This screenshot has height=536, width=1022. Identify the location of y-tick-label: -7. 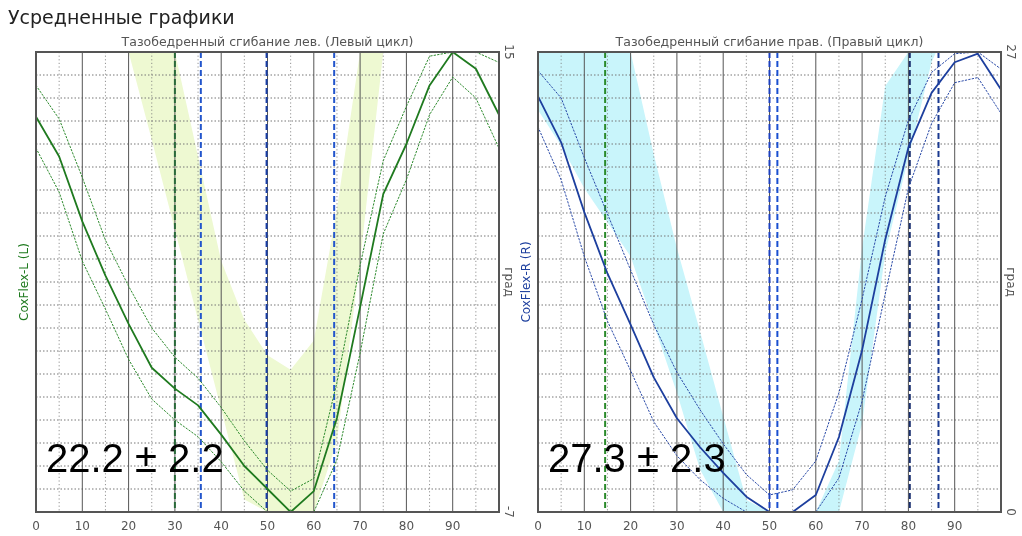
(509, 512).